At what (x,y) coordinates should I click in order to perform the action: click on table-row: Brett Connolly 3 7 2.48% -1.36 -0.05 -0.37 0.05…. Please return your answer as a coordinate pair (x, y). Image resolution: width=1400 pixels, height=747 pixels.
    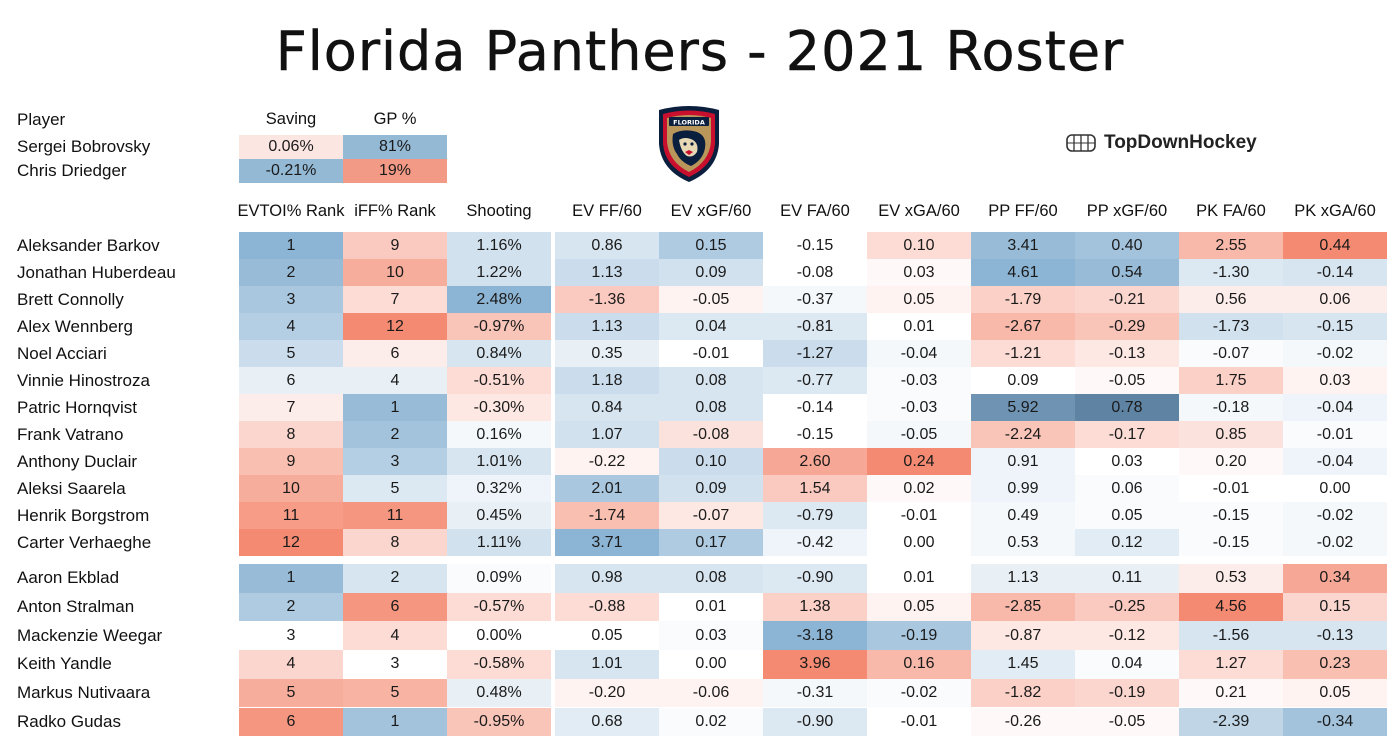
    Looking at the image, I should click on (700, 299).